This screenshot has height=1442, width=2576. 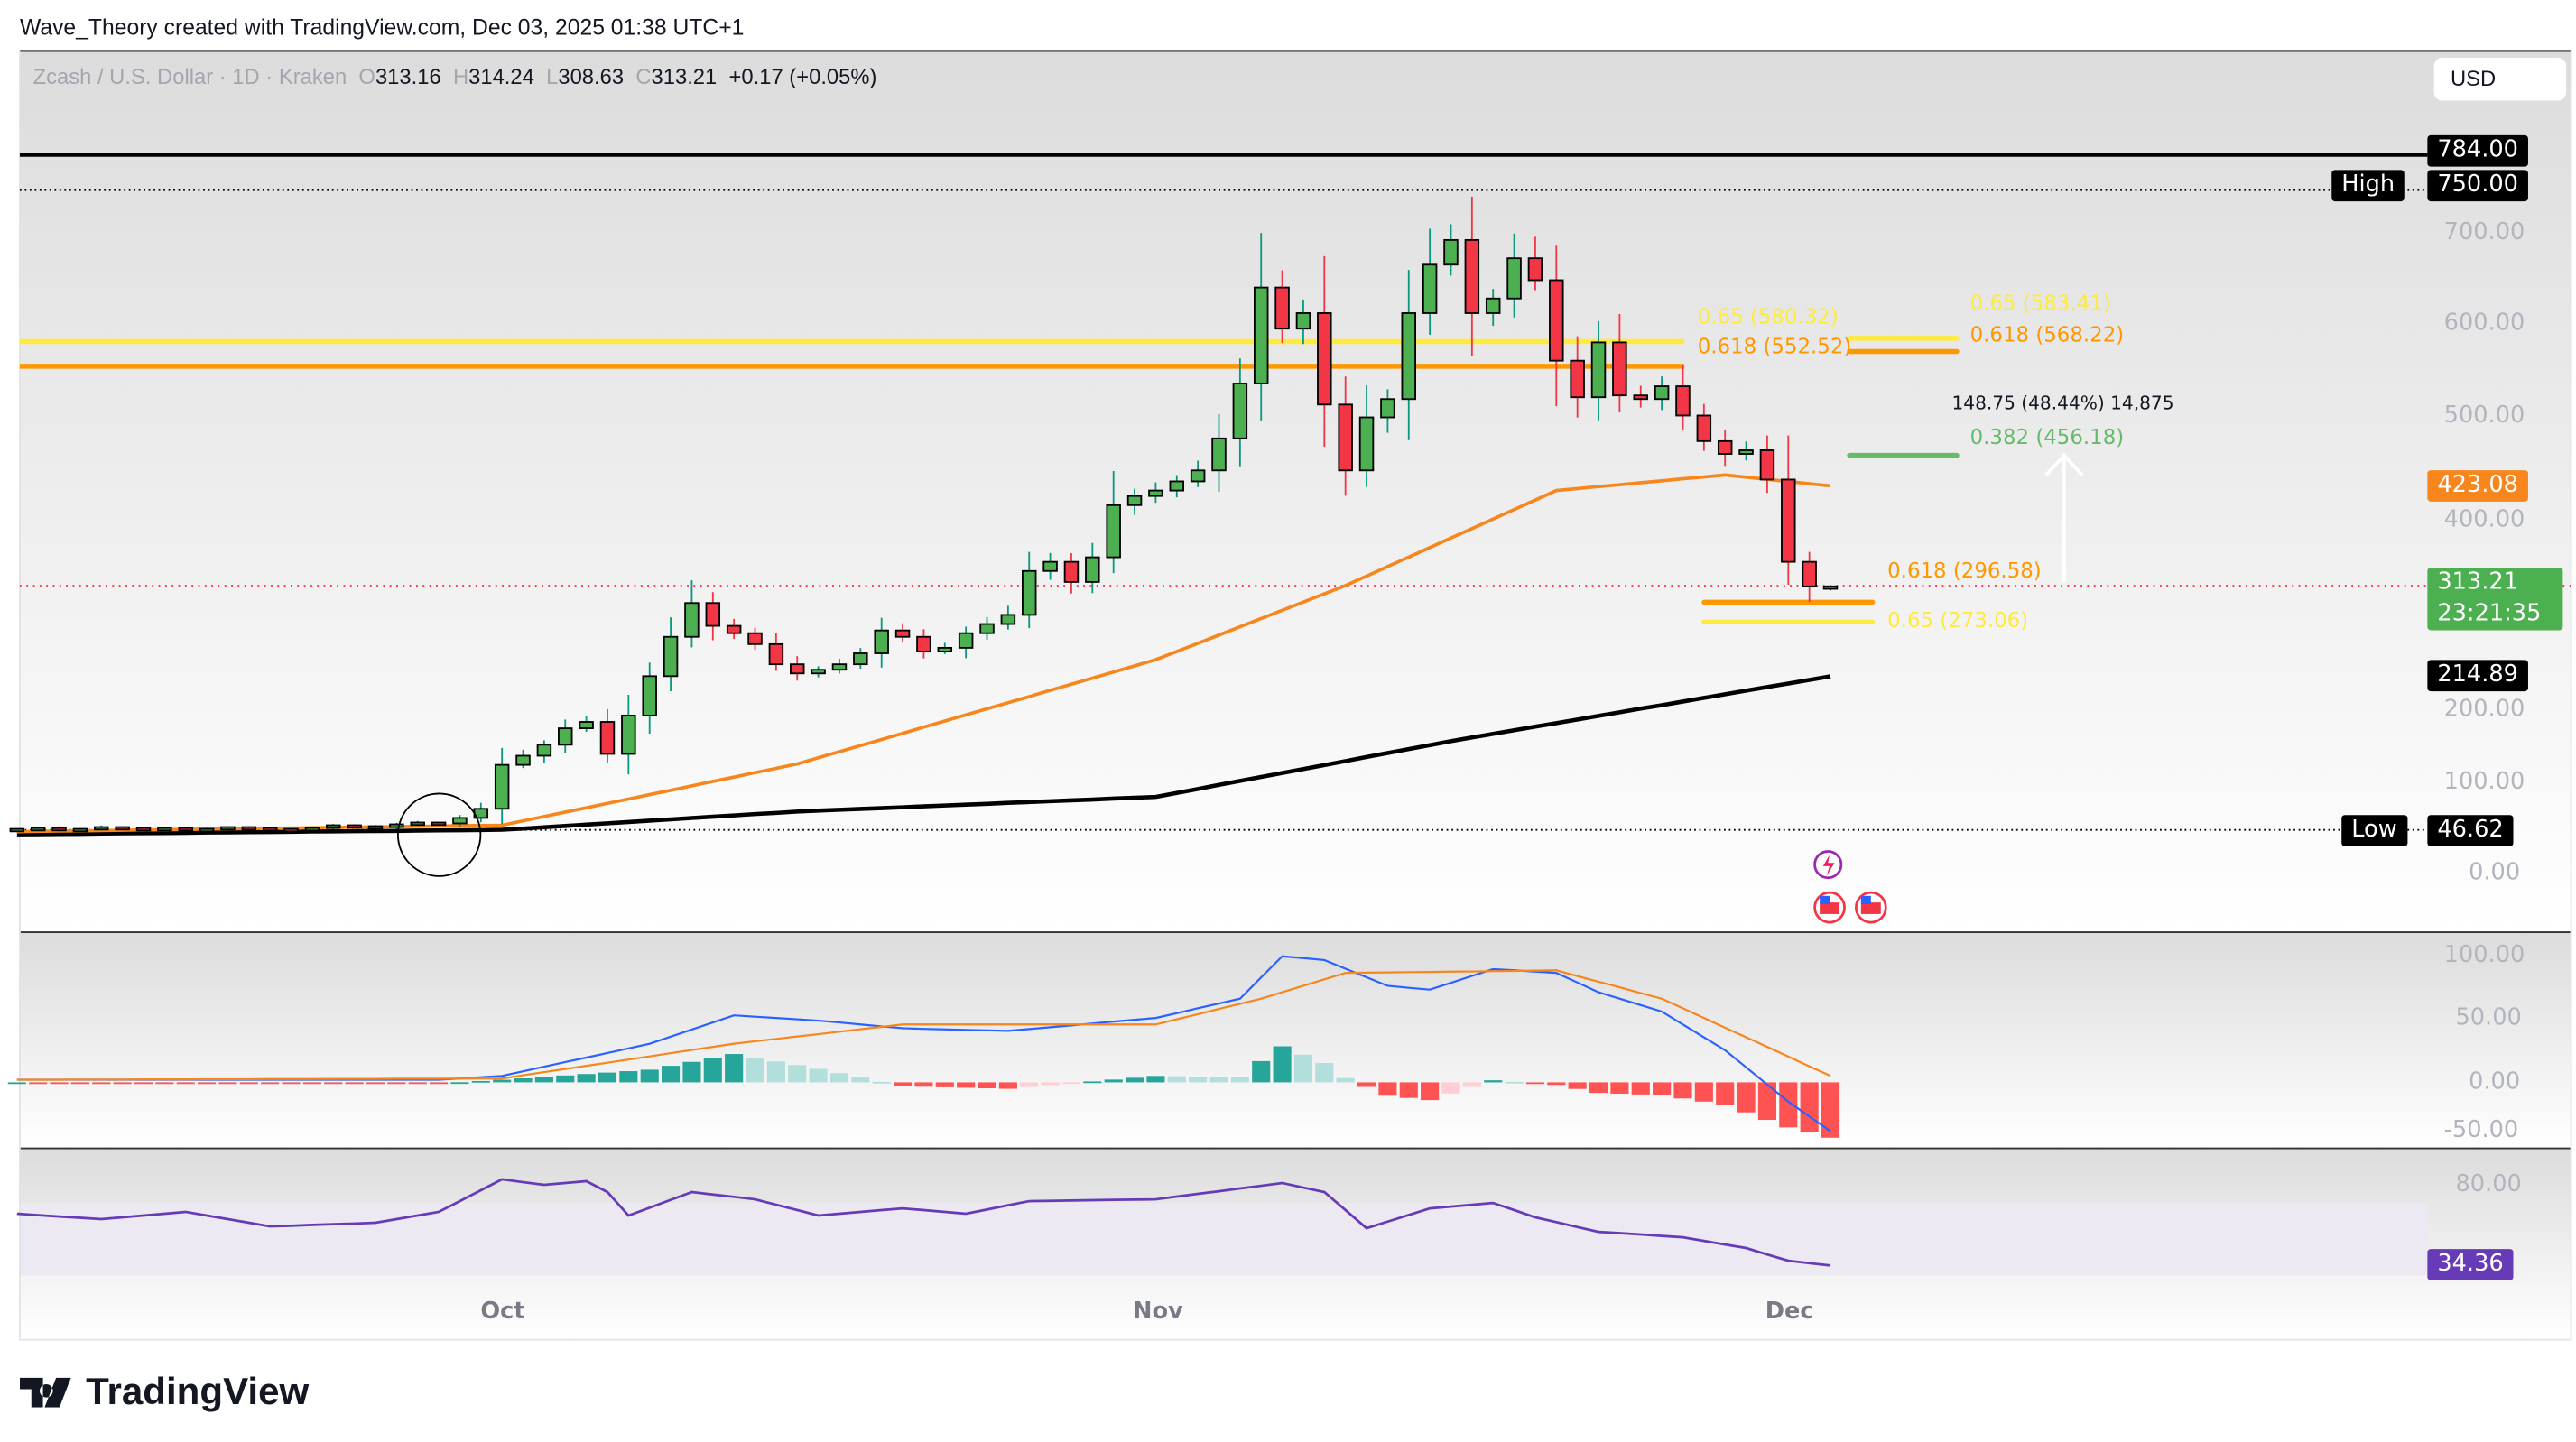 What do you see at coordinates (684, 76) in the screenshot?
I see `close-value: 313.21` at bounding box center [684, 76].